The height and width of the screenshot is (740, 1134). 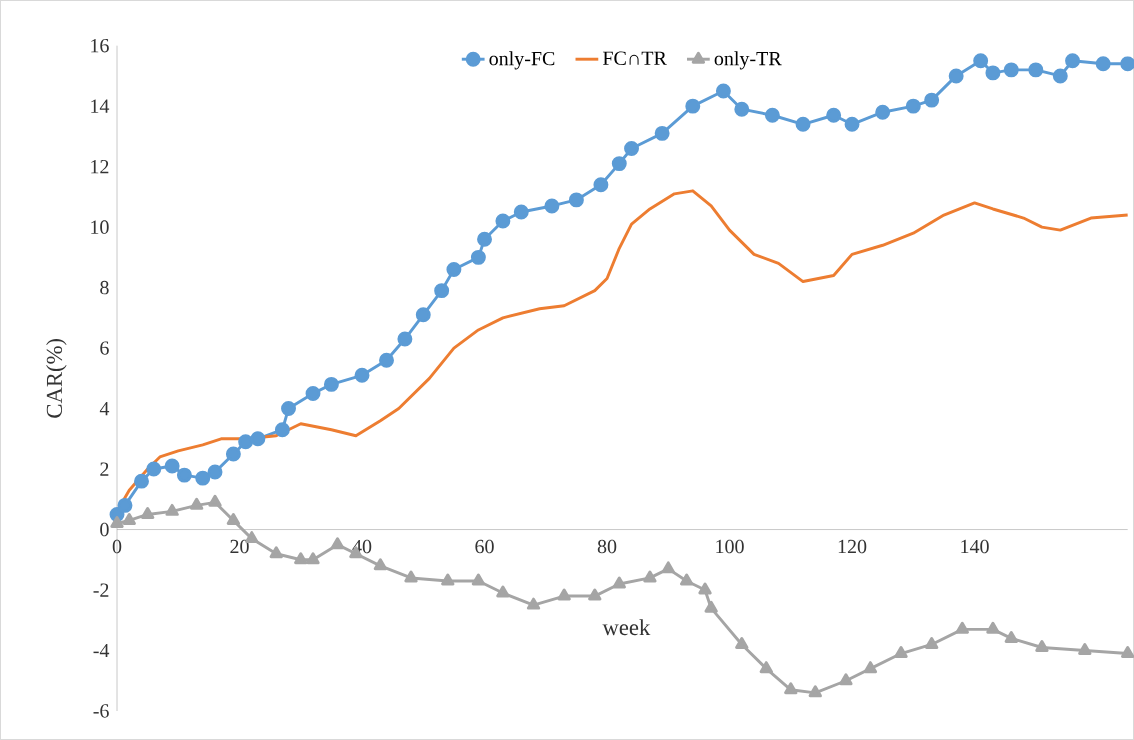 I want to click on y-tick-label: 10, so click(x=100, y=227).